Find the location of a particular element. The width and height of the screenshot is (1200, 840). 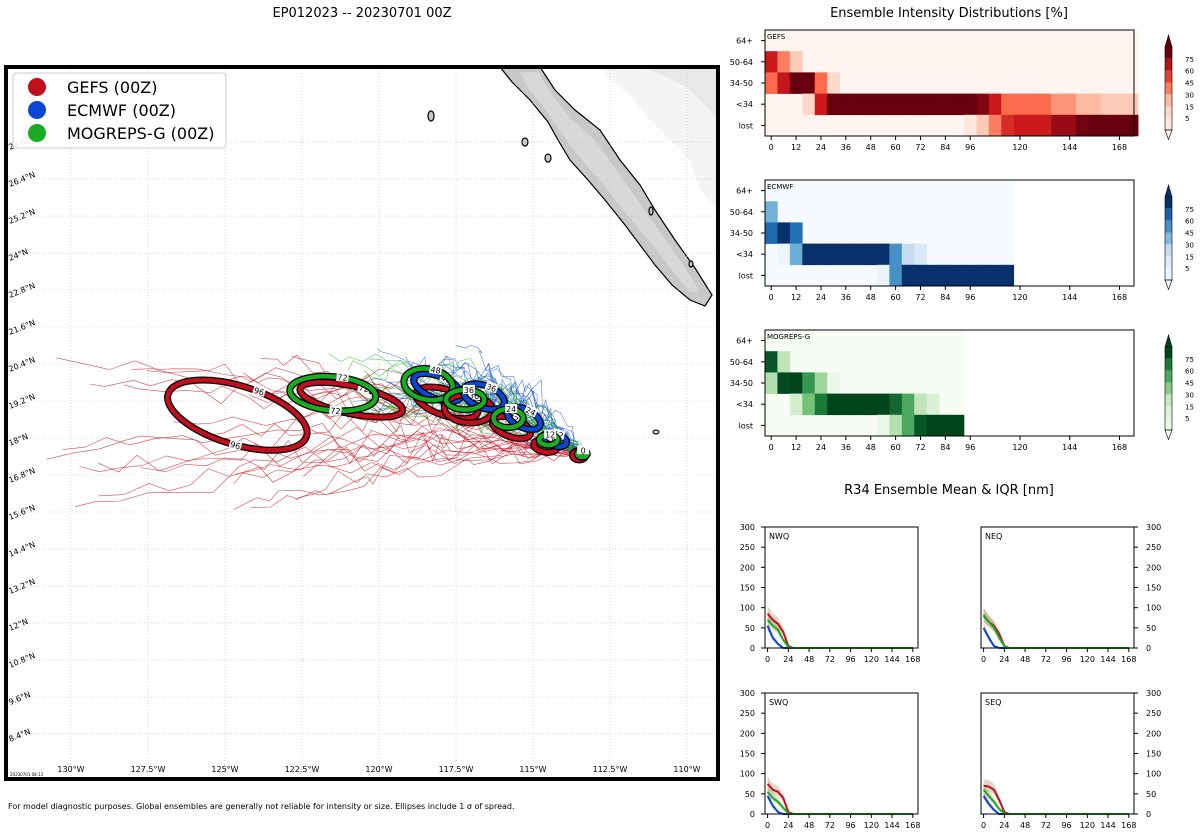

map-legend: GEFS (00Z) ECMWF (00Z) MOGREPS-G (00Z) is located at coordinates (119, 110).